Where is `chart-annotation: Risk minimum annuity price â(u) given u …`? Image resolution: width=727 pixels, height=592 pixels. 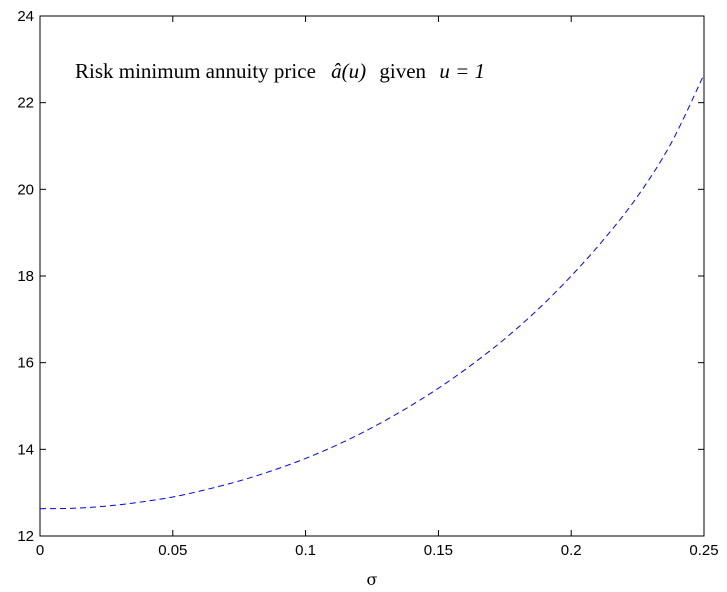 chart-annotation: Risk minimum annuity price â(u) given u … is located at coordinates (280, 71).